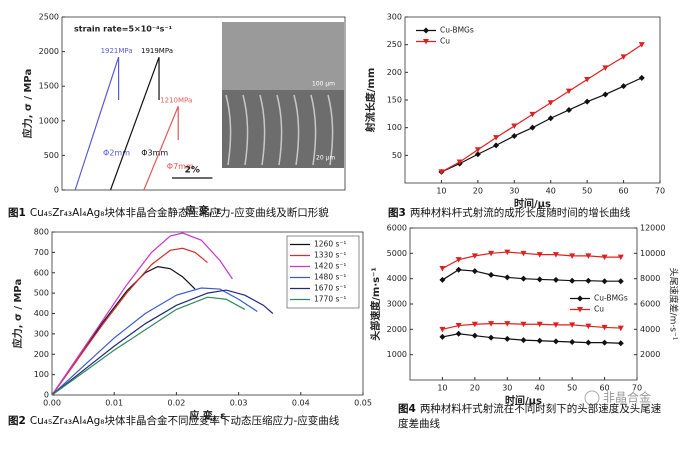 This screenshot has height=459, width=685. Describe the element at coordinates (117, 51) in the screenshot. I see `peak-label: 1921MPa` at that location.